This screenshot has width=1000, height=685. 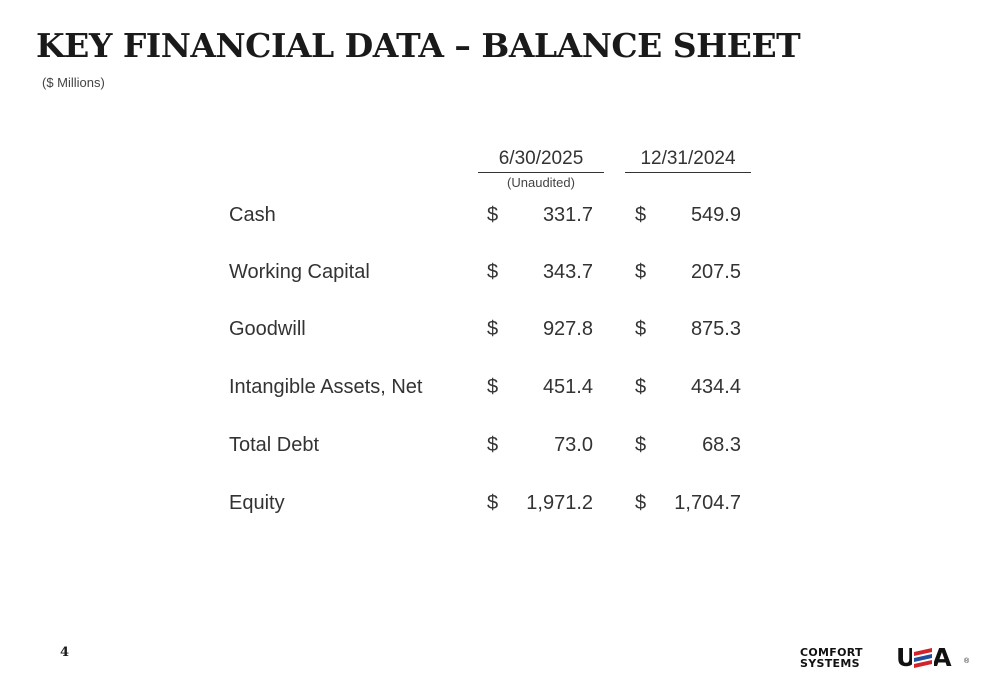 I want to click on logo-stripes-icon, so click(x=923, y=659).